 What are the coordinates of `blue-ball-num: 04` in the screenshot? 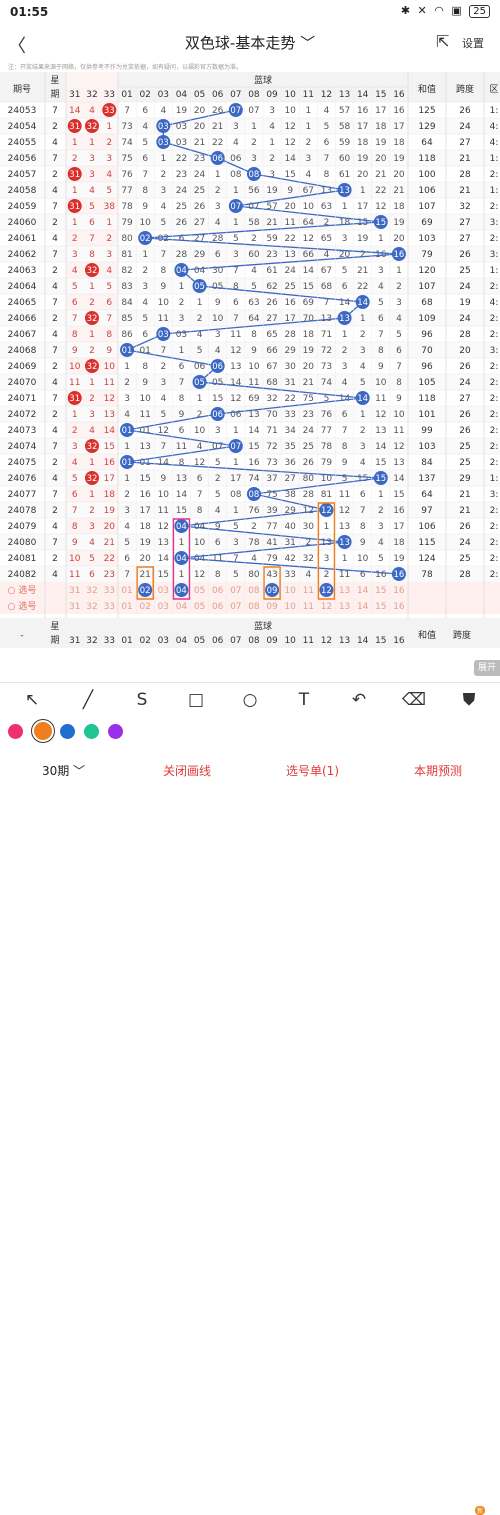 It's located at (181, 559).